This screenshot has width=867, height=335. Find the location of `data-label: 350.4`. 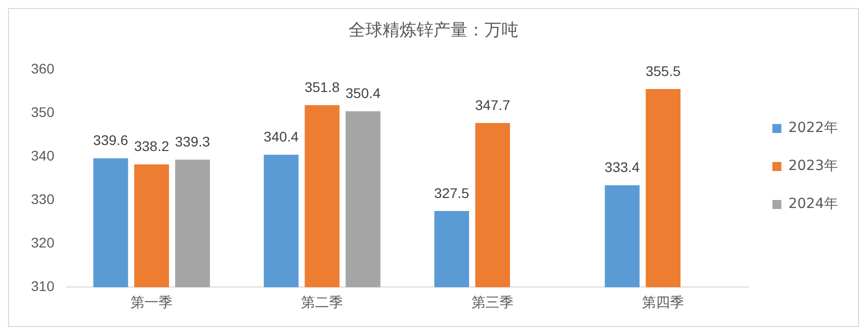

data-label: 350.4 is located at coordinates (363, 93).